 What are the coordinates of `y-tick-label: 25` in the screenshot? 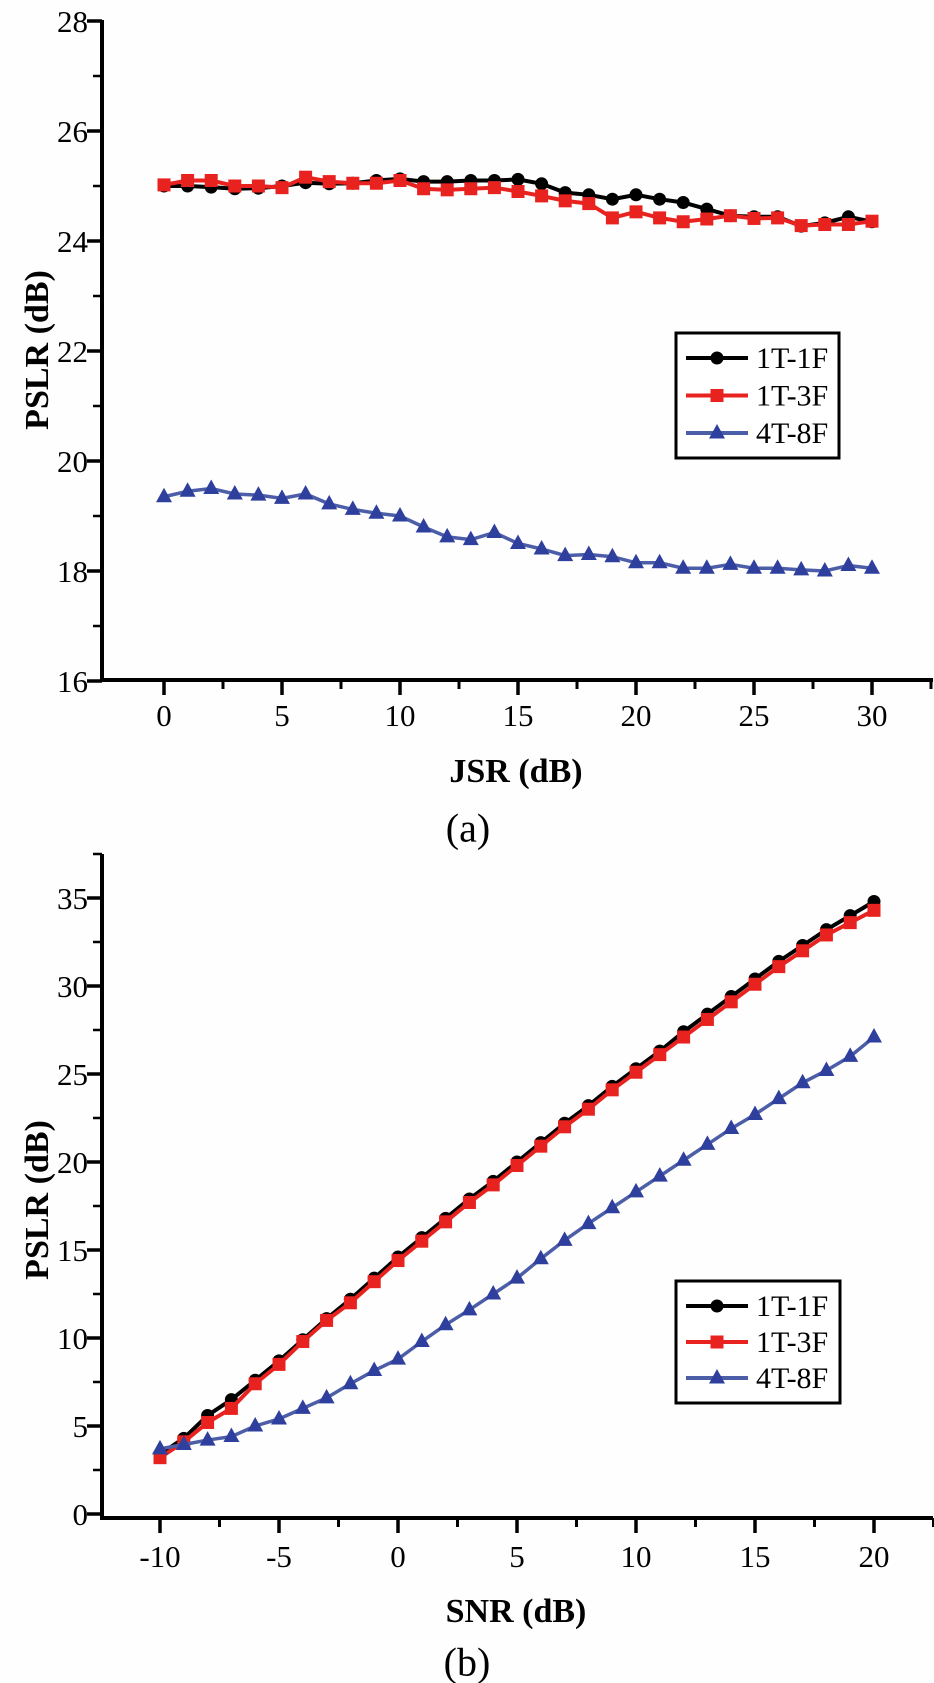 It's located at (72, 1074).